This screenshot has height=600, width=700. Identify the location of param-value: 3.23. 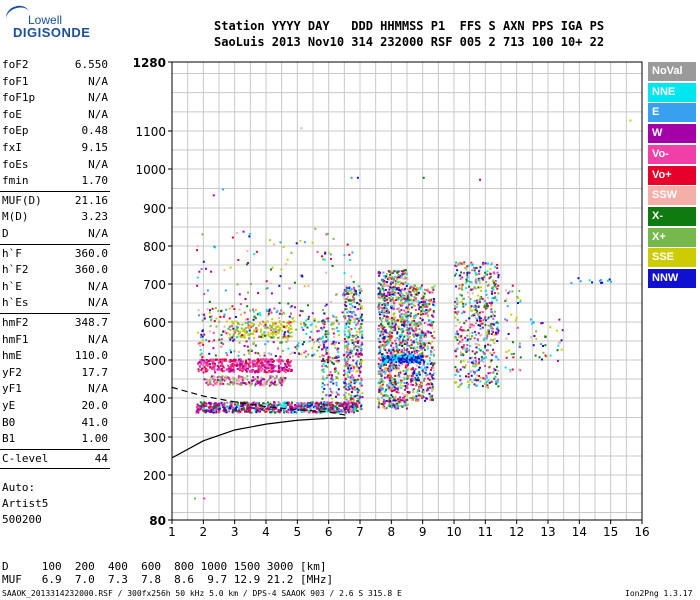
(95, 217).